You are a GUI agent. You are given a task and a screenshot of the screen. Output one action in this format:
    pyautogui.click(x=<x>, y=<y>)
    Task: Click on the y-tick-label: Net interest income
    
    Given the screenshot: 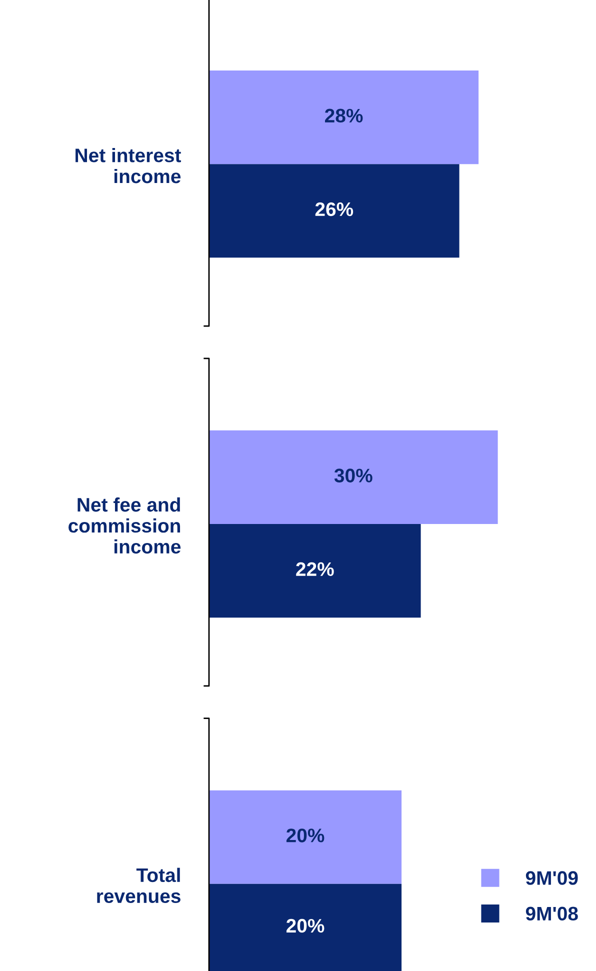 What is the action you would take?
    pyautogui.click(x=128, y=166)
    